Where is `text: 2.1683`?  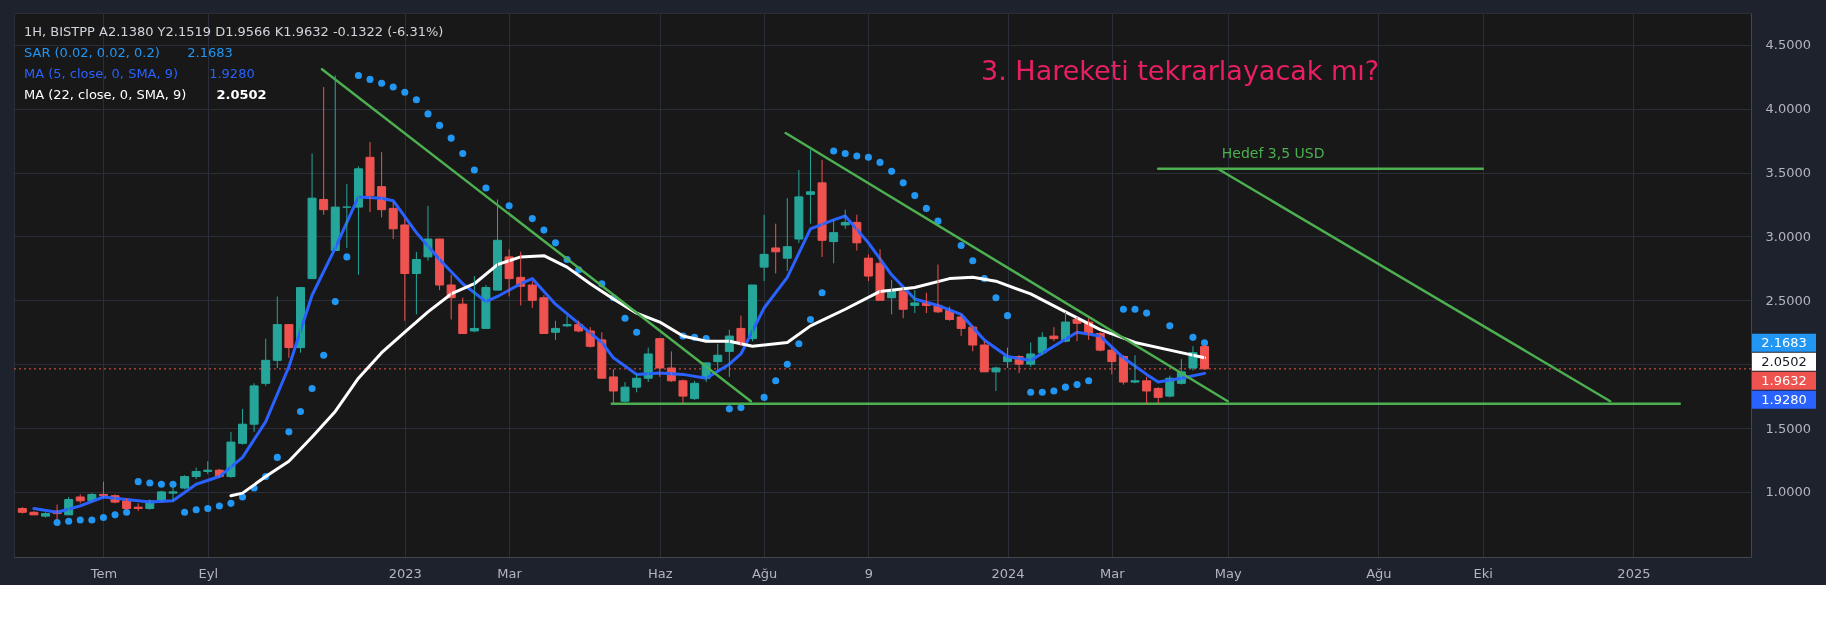
text: 2.1683 is located at coordinates (1784, 342).